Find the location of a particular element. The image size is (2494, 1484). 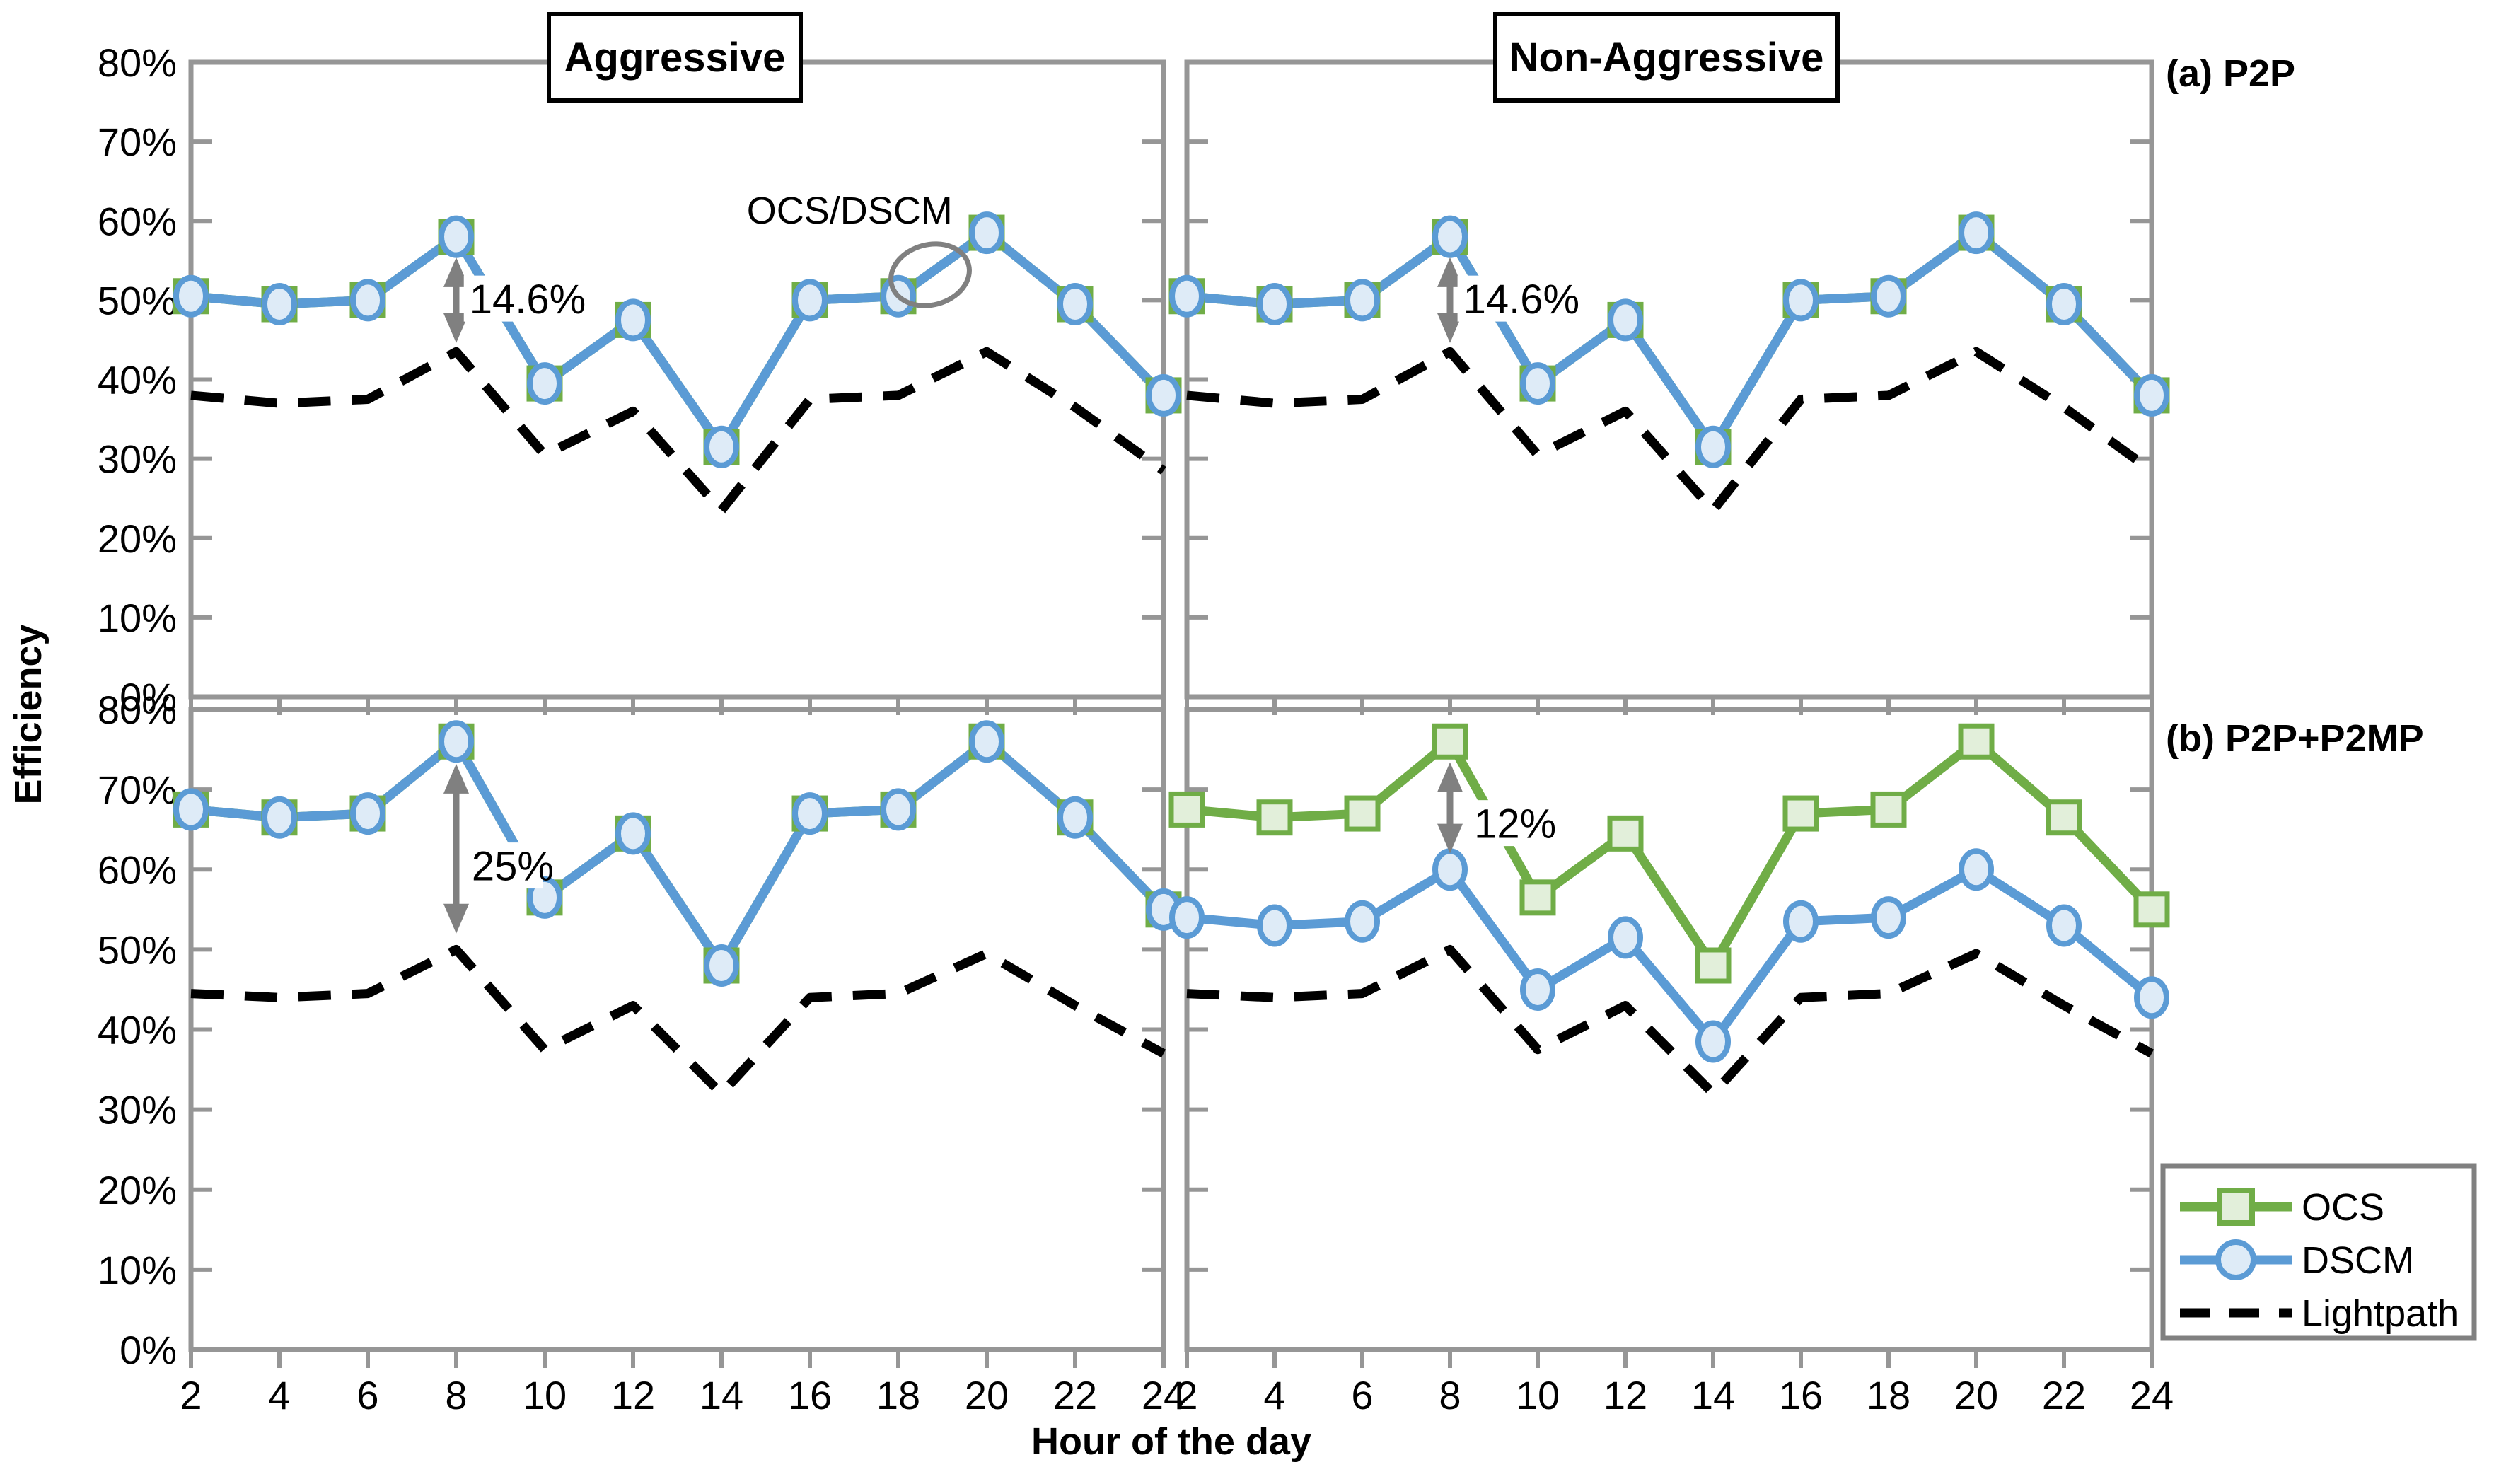

column-title-non-aggressive: Non-Aggressive is located at coordinates (1666, 58).